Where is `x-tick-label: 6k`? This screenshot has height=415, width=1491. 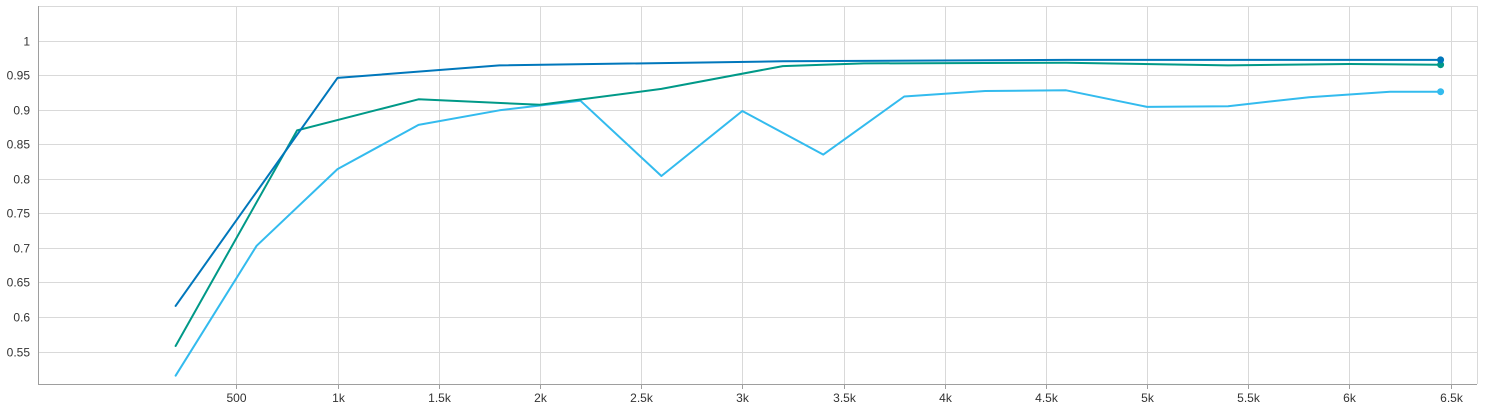
x-tick-label: 6k is located at coordinates (1350, 398).